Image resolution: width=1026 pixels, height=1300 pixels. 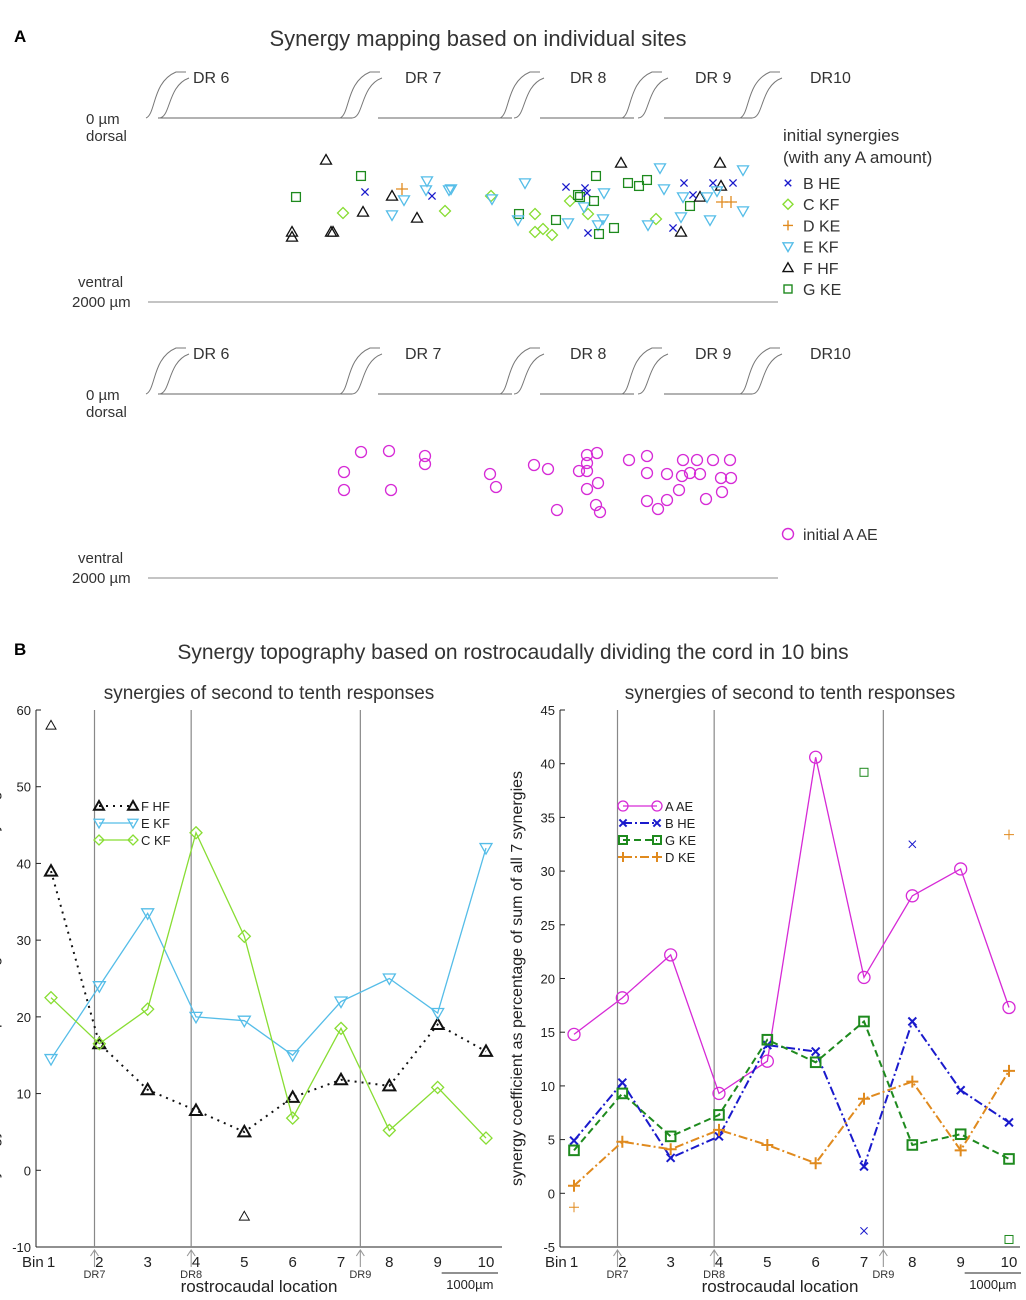 I want to click on legend-label: G KE, so click(x=822, y=290).